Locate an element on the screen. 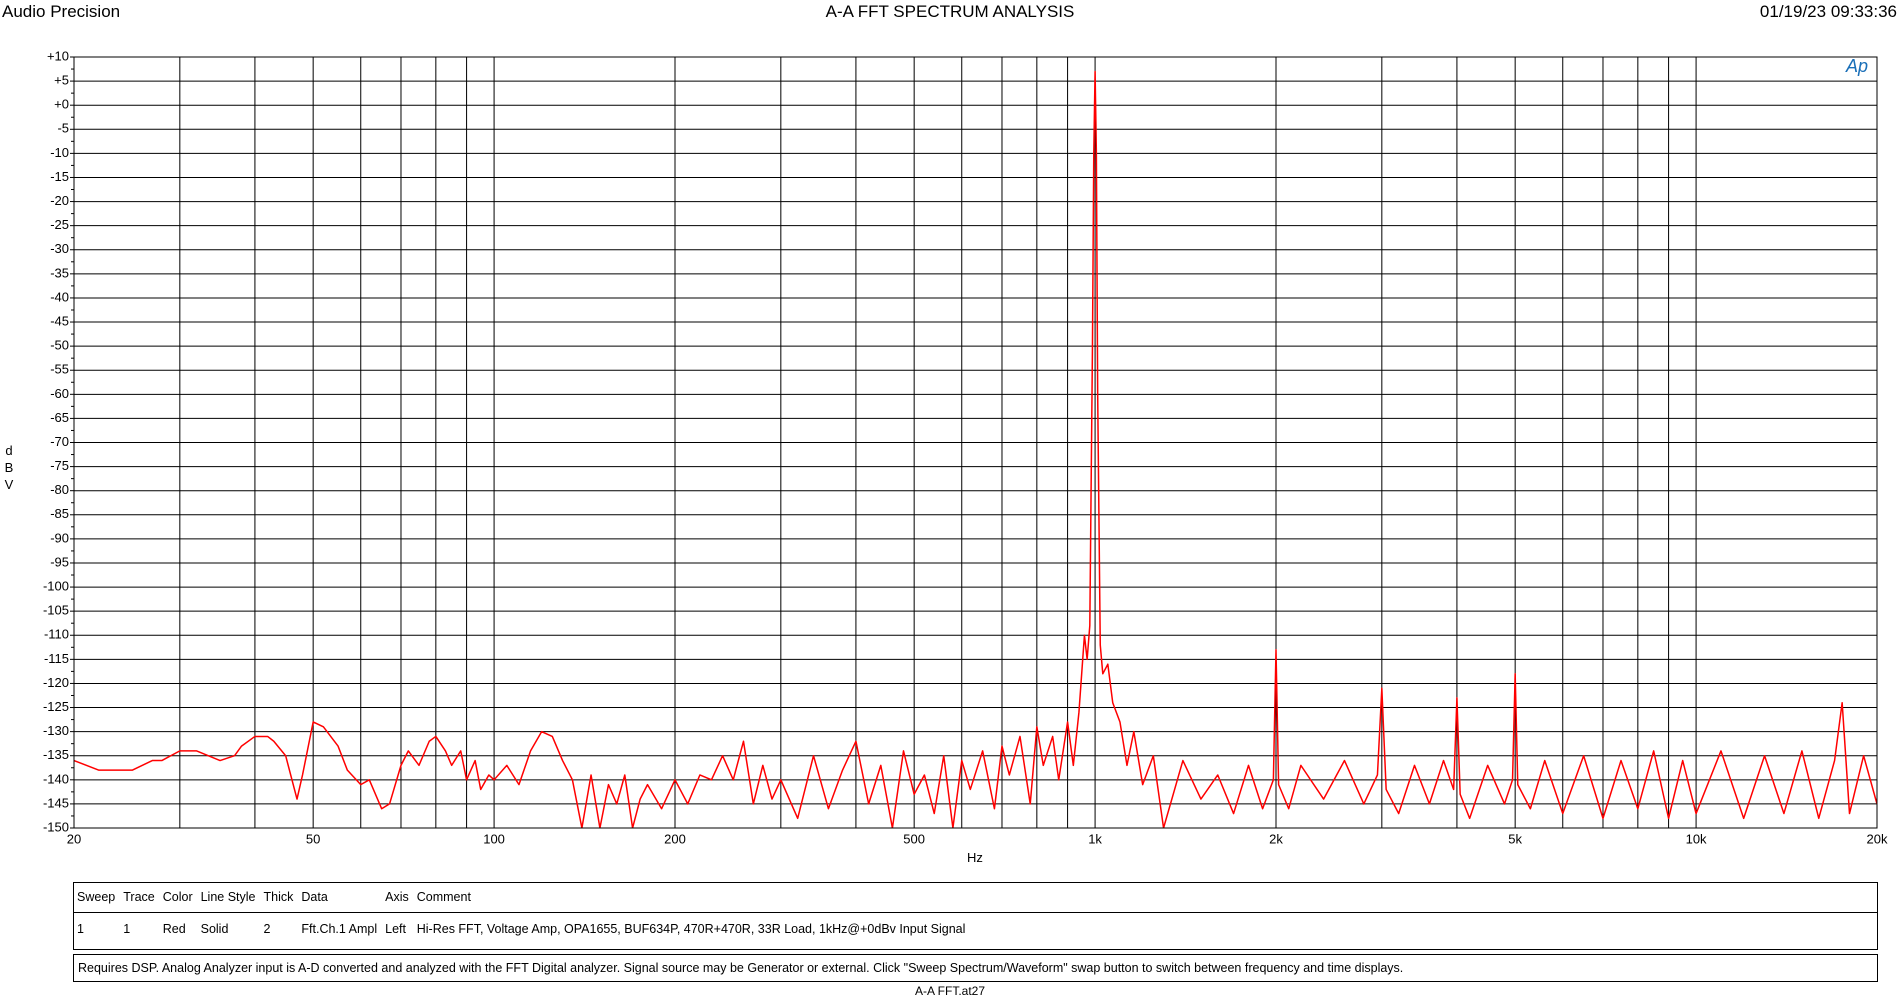  y-tick-label: -35 is located at coordinates (59, 272).